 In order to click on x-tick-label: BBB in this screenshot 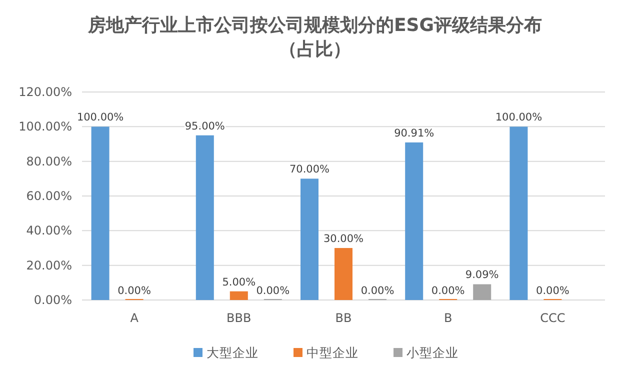, I will do `click(239, 318)`.